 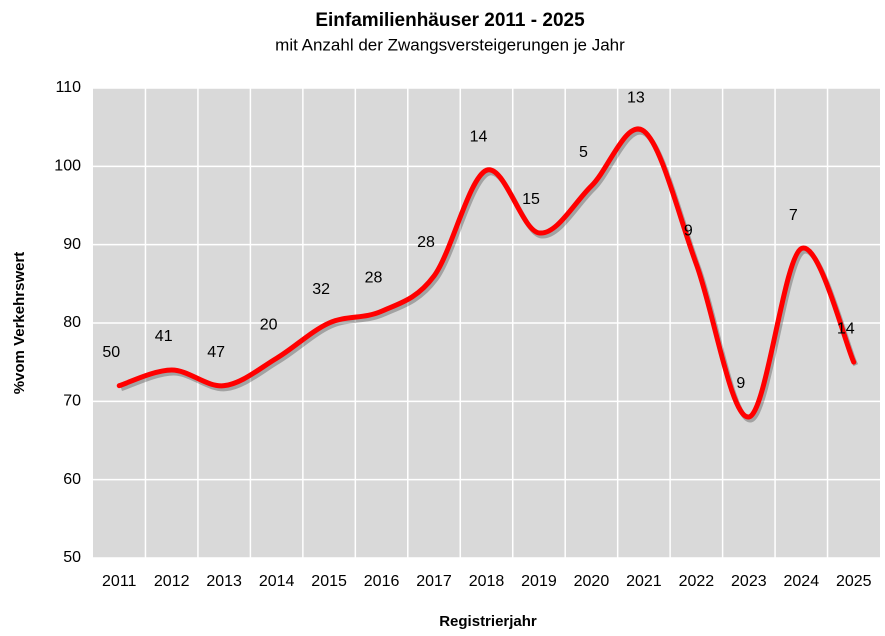 I want to click on data-label: 15, so click(x=531, y=199).